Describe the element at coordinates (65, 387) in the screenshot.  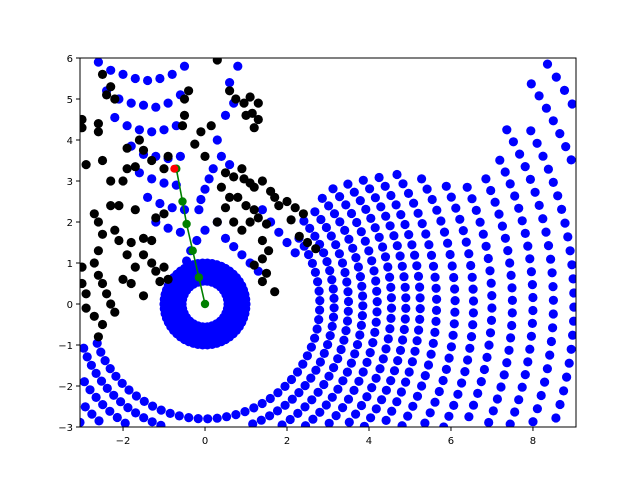
I see `y-tick-label: −2` at that location.